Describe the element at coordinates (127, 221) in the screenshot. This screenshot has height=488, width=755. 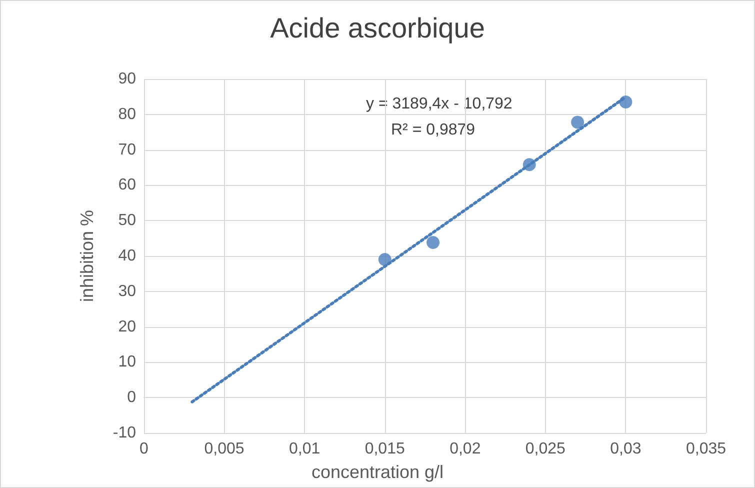
I see `y-tick-label: 50` at that location.